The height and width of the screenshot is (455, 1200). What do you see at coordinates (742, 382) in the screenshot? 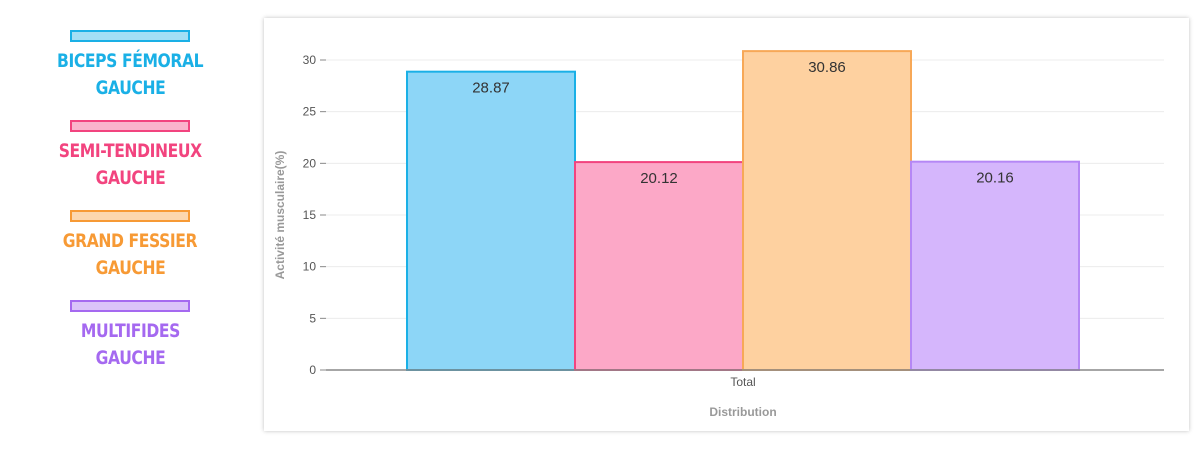
I see `x-tick-label: Total` at bounding box center [742, 382].